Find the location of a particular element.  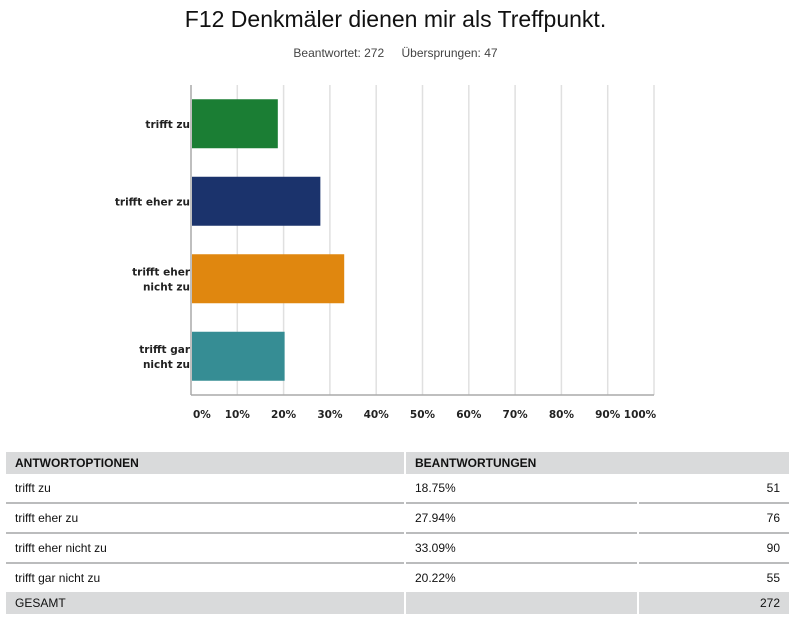

total-empty is located at coordinates (522, 603).